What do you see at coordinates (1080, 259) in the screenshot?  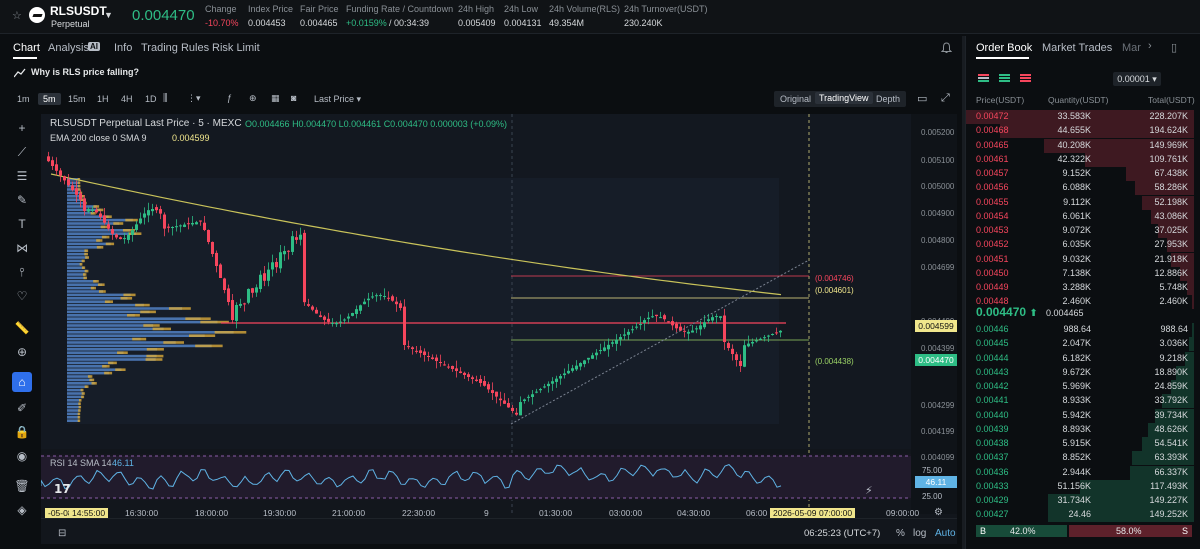 I see `ask-row: 0.00451 9.032K 21.918K` at bounding box center [1080, 259].